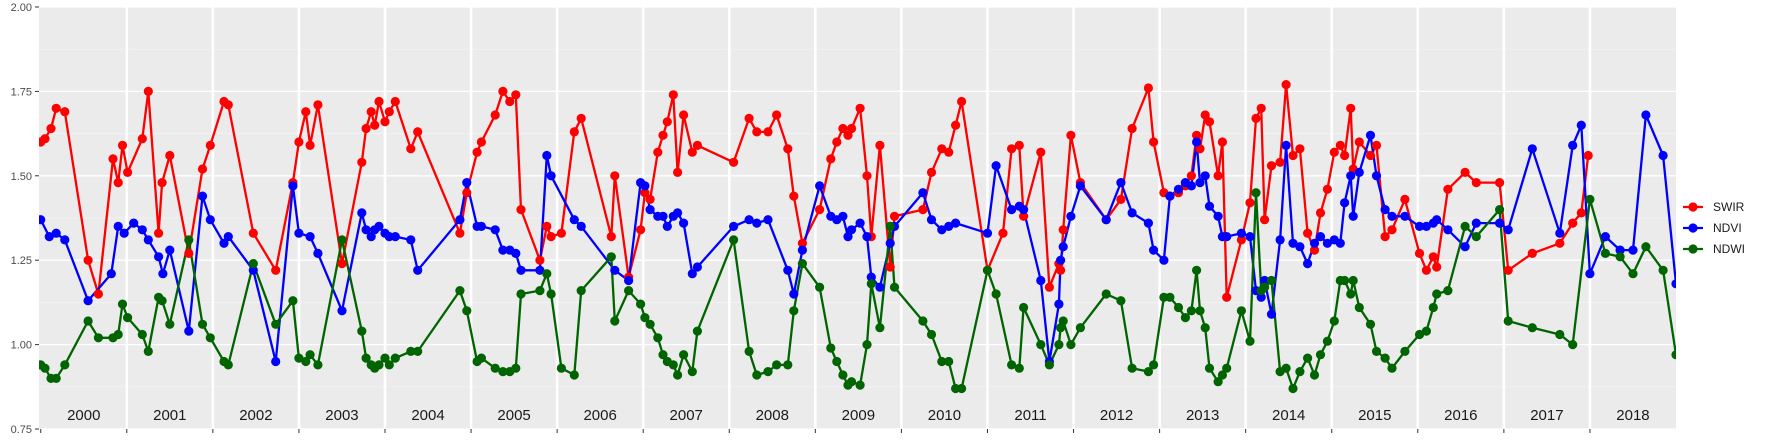 The height and width of the screenshot is (442, 1773). Describe the element at coordinates (1374, 415) in the screenshot. I see `year-label: 2015` at that location.